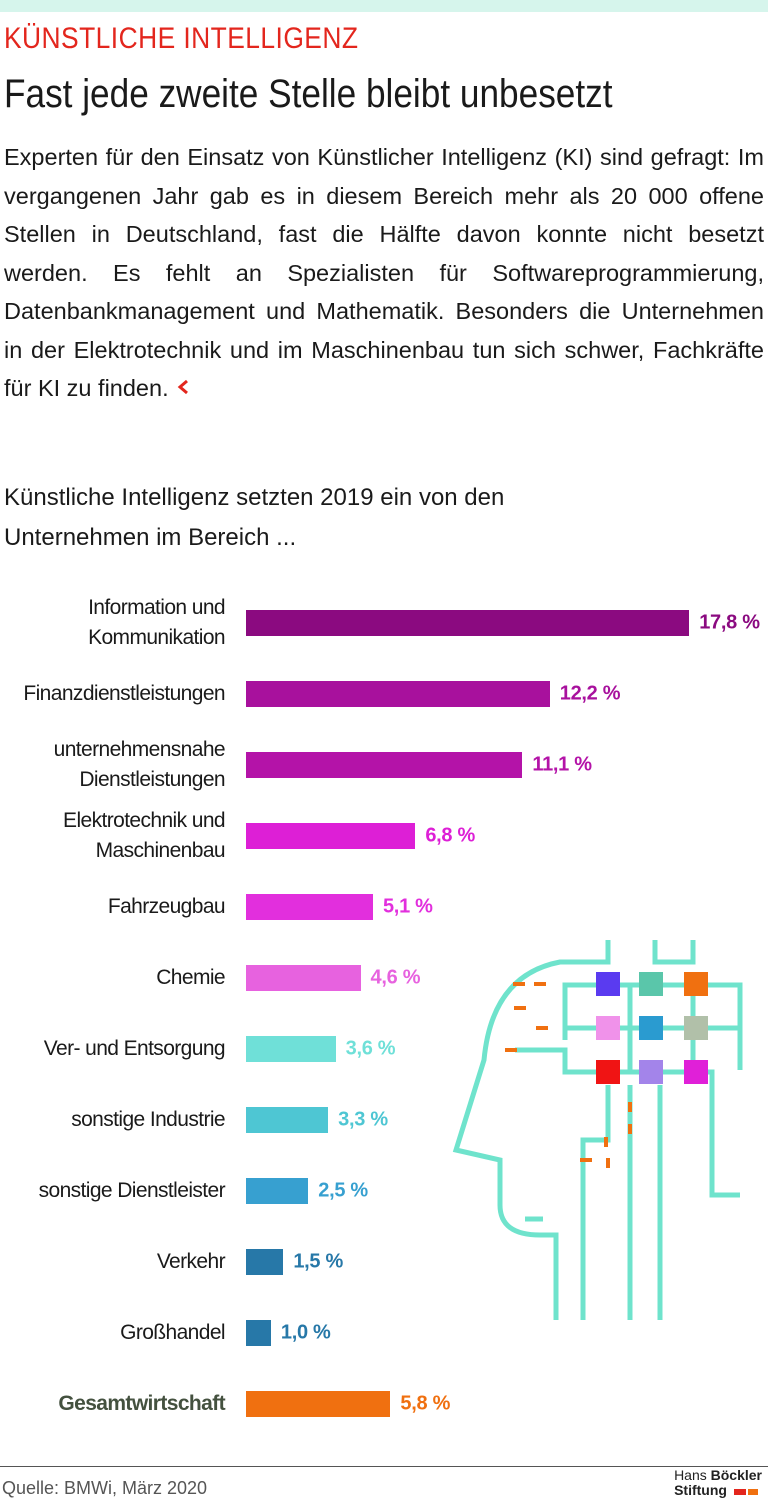  What do you see at coordinates (370, 1048) in the screenshot?
I see `value-label: 3,6 %` at bounding box center [370, 1048].